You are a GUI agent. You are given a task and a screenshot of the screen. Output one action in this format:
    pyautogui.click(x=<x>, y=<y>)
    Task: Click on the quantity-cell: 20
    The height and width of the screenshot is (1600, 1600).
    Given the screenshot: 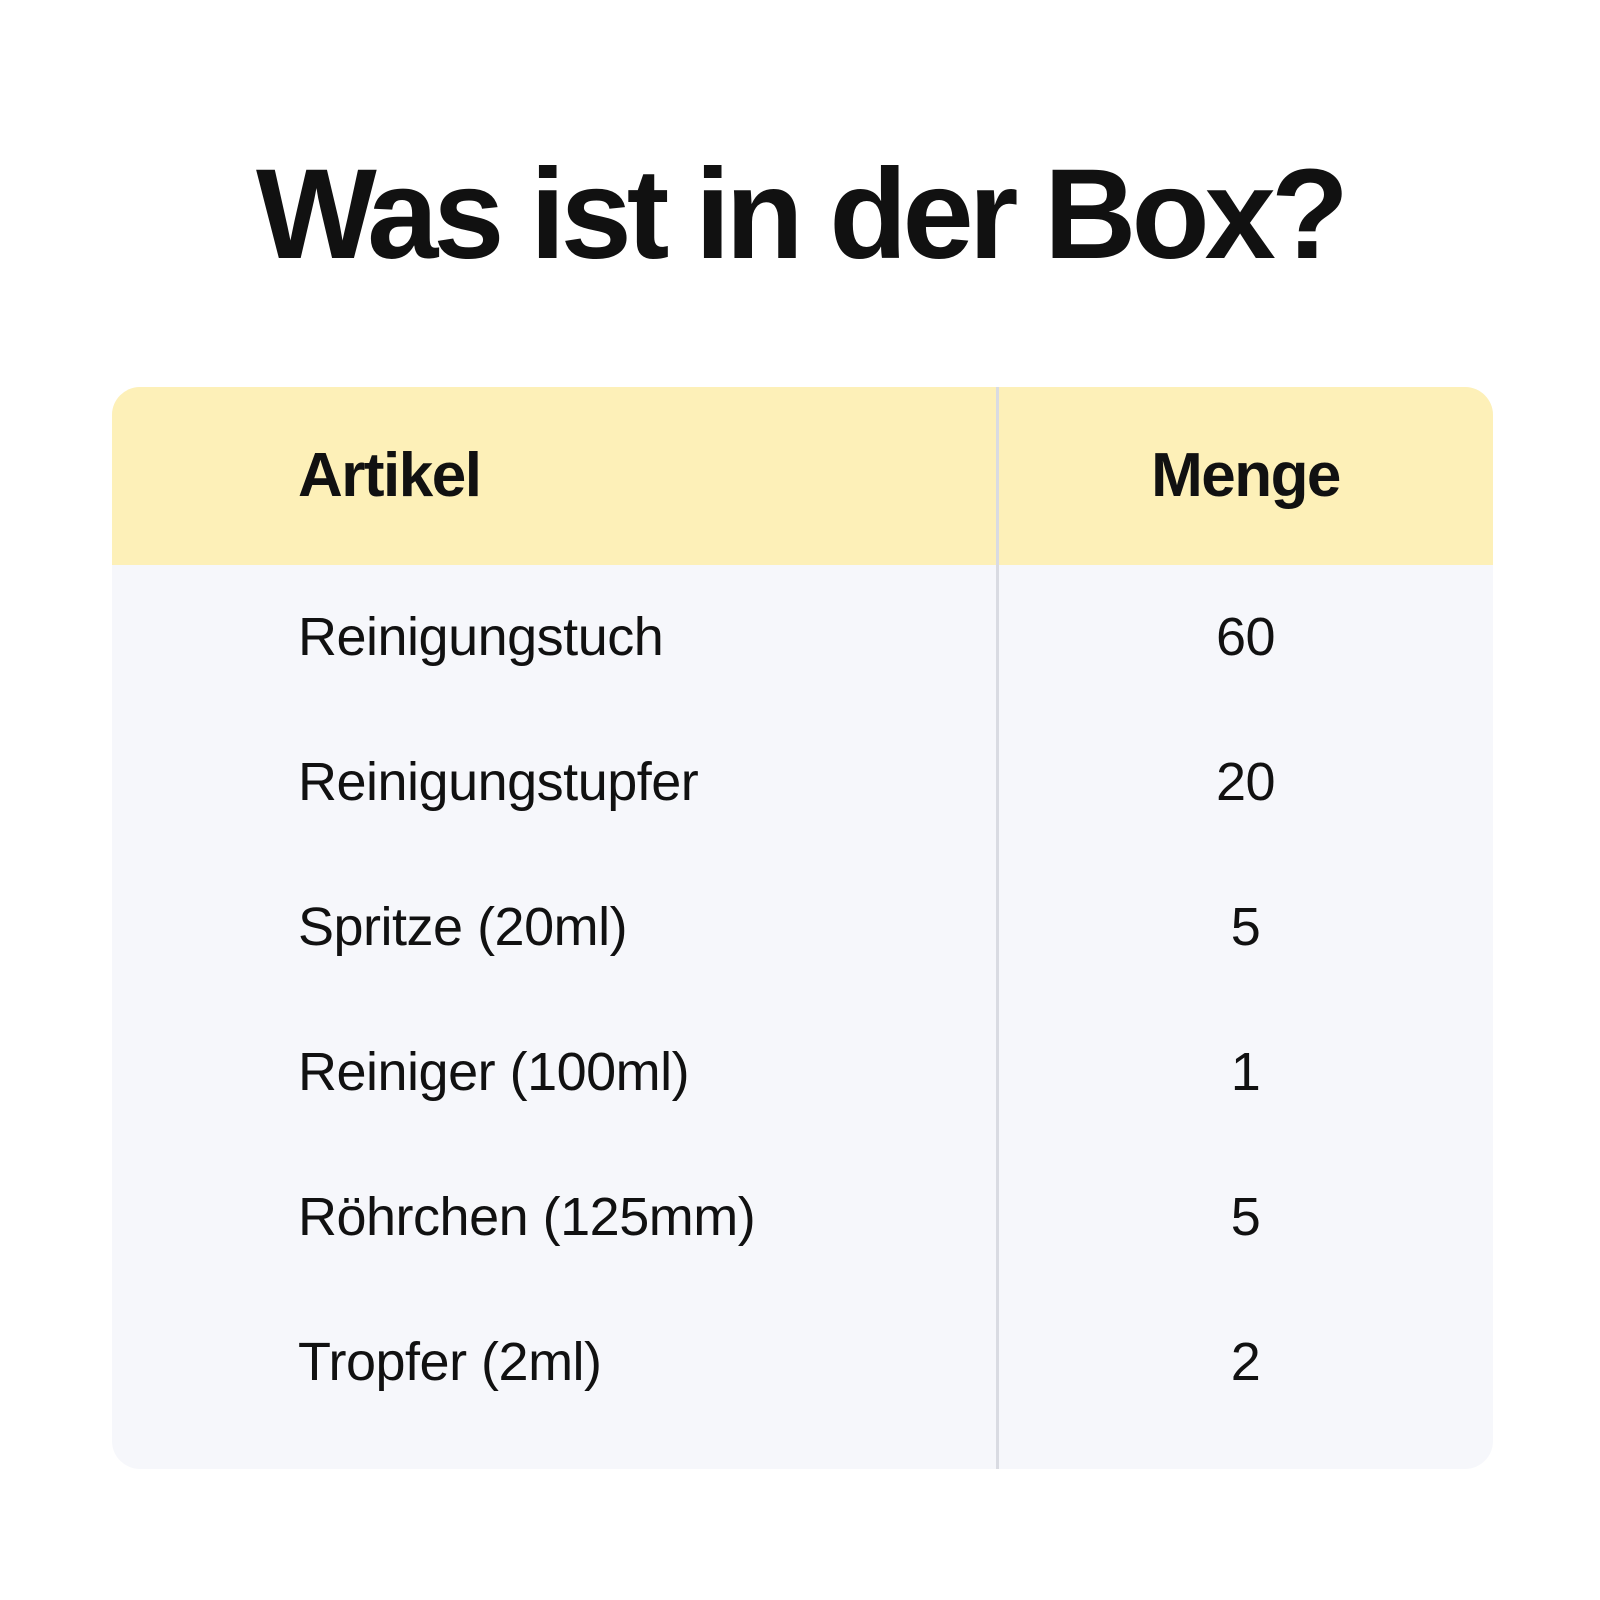 What is the action you would take?
    pyautogui.click(x=1245, y=782)
    